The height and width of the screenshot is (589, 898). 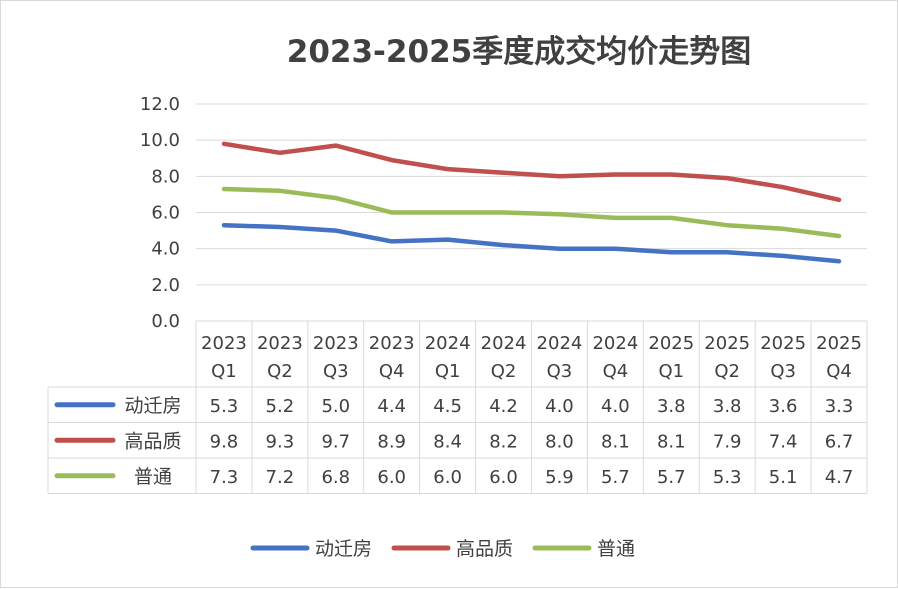 I want to click on table-cell-value: 8.9, so click(x=391, y=441).